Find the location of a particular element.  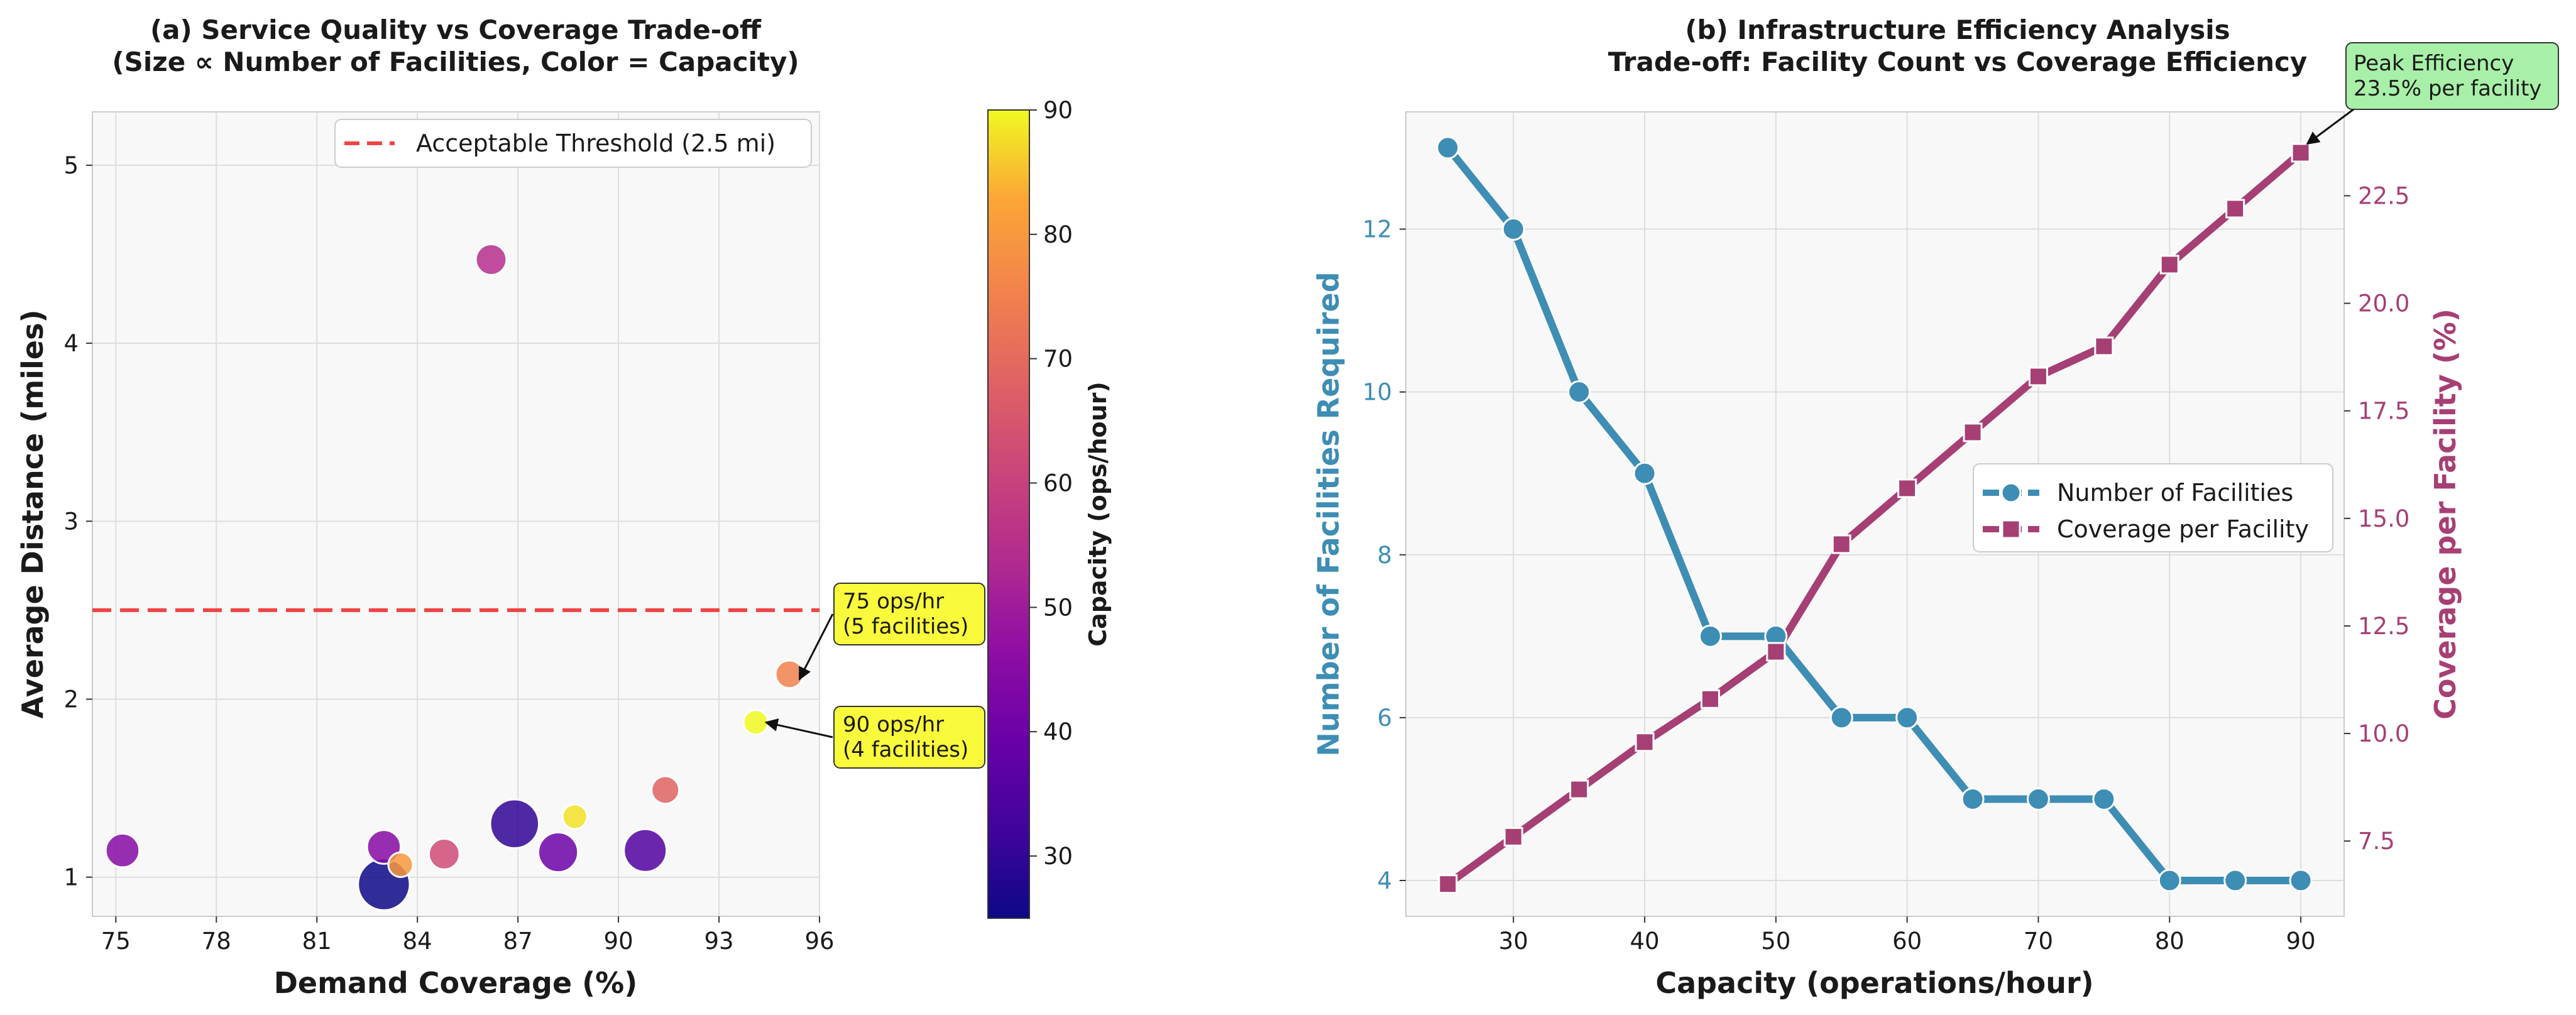

y-tick-label: 5 is located at coordinates (71, 166).